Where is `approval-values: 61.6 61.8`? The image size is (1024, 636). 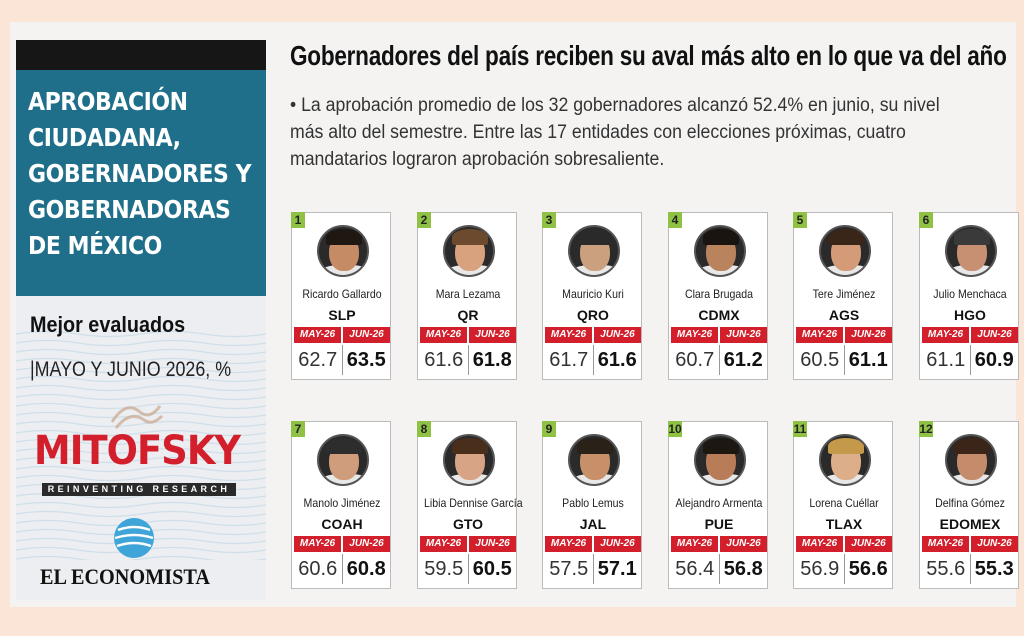
approval-values: 61.6 61.8 is located at coordinates (468, 360).